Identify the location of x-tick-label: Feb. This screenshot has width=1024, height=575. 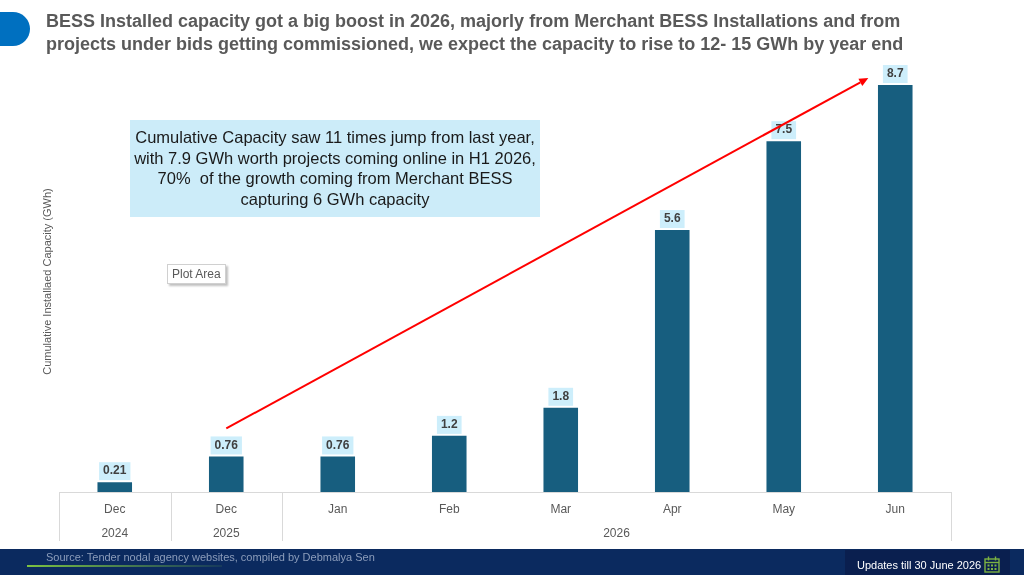
(449, 508).